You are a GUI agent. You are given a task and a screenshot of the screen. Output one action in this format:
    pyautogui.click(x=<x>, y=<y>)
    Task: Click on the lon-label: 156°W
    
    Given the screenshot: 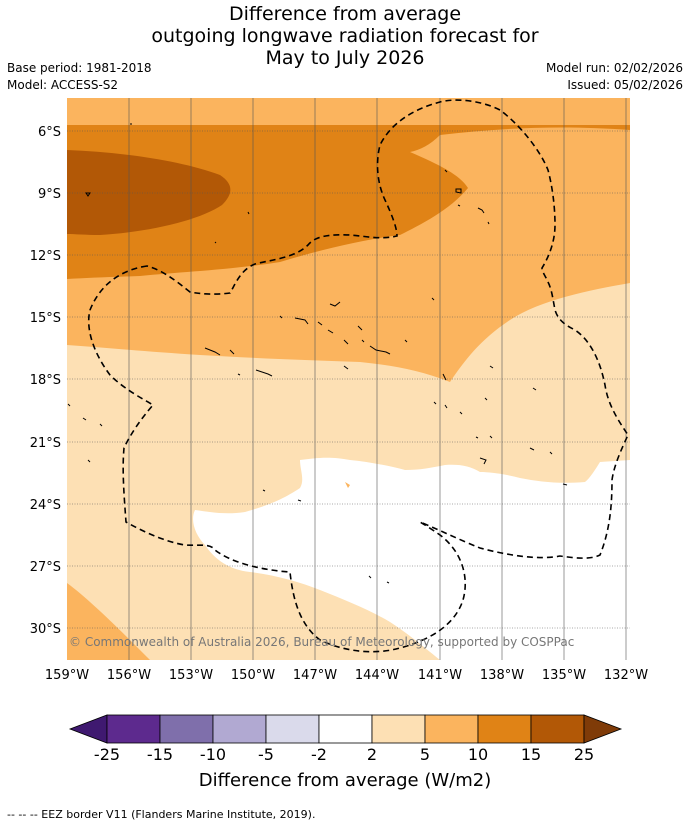 What is the action you would take?
    pyautogui.click(x=129, y=675)
    